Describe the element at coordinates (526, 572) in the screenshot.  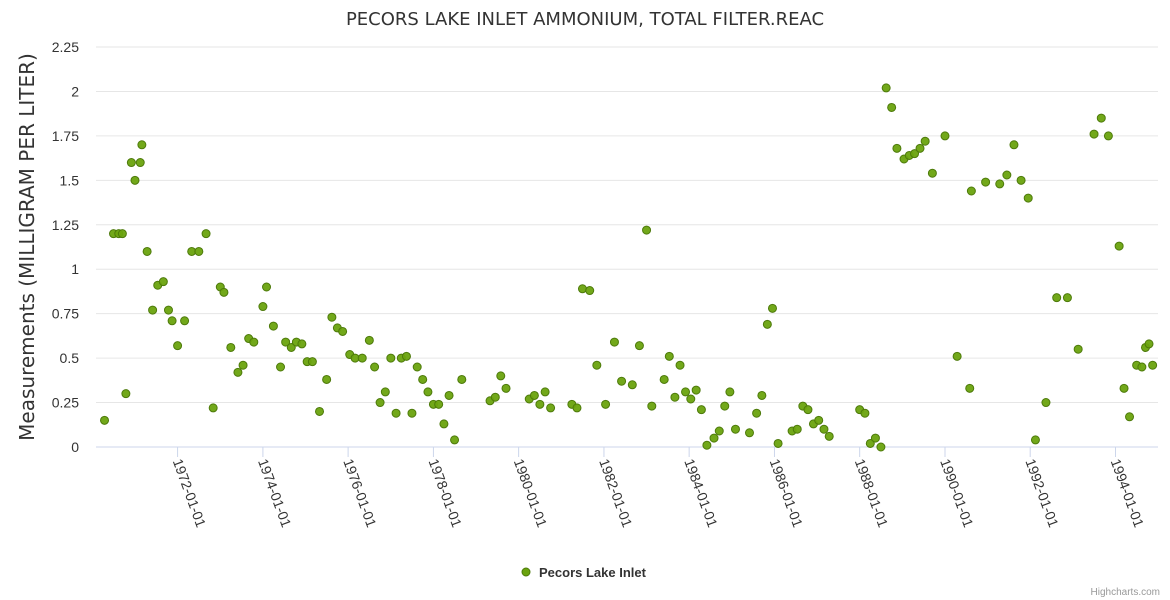
I see `legend-marker-icon` at that location.